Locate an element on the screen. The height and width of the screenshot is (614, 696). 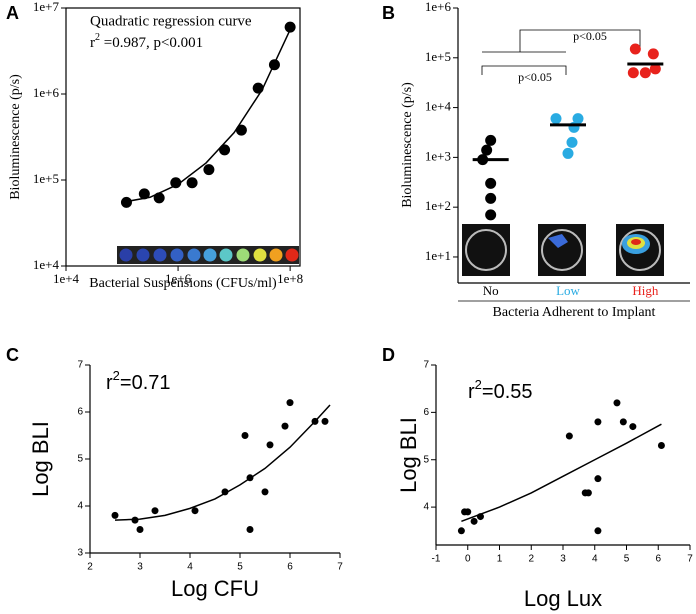
y-tick-label: 1e+4 is located at coordinates (438, 106).